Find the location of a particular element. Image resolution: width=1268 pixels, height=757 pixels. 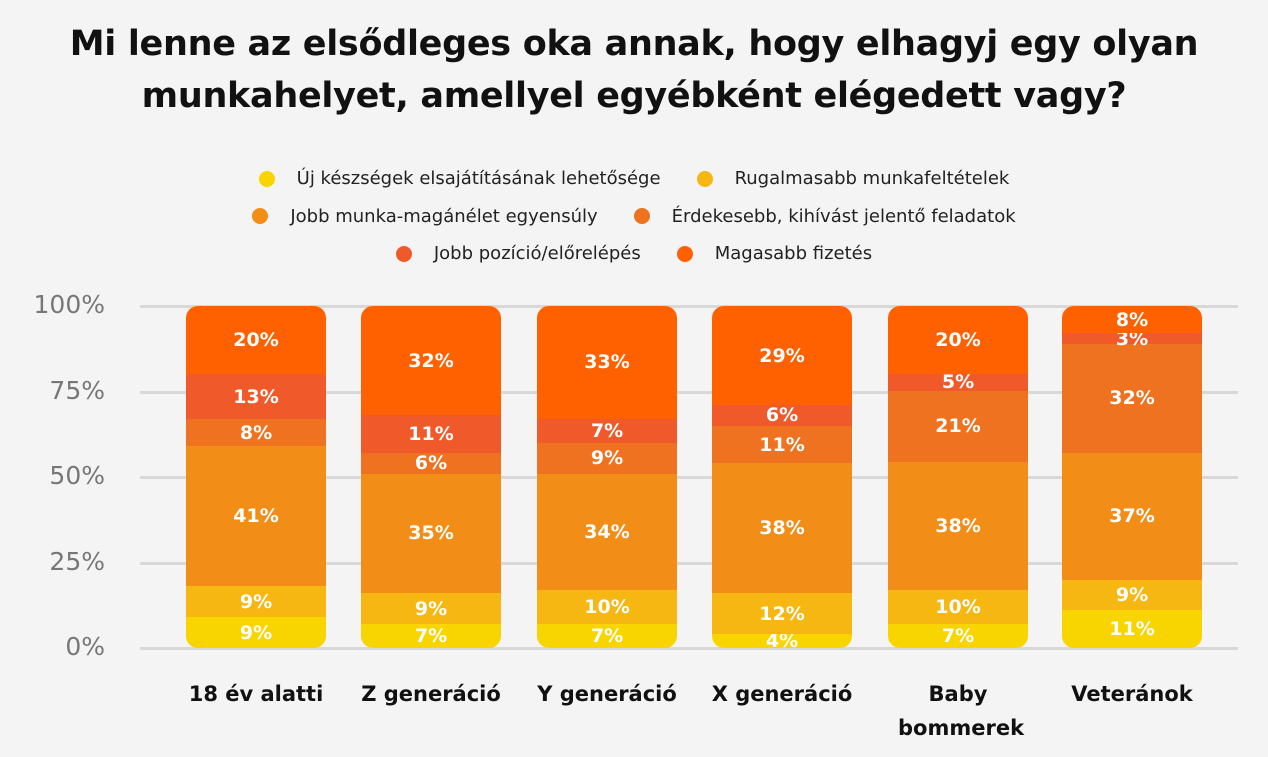

legend-label: Magasabb fizetés is located at coordinates (793, 254).